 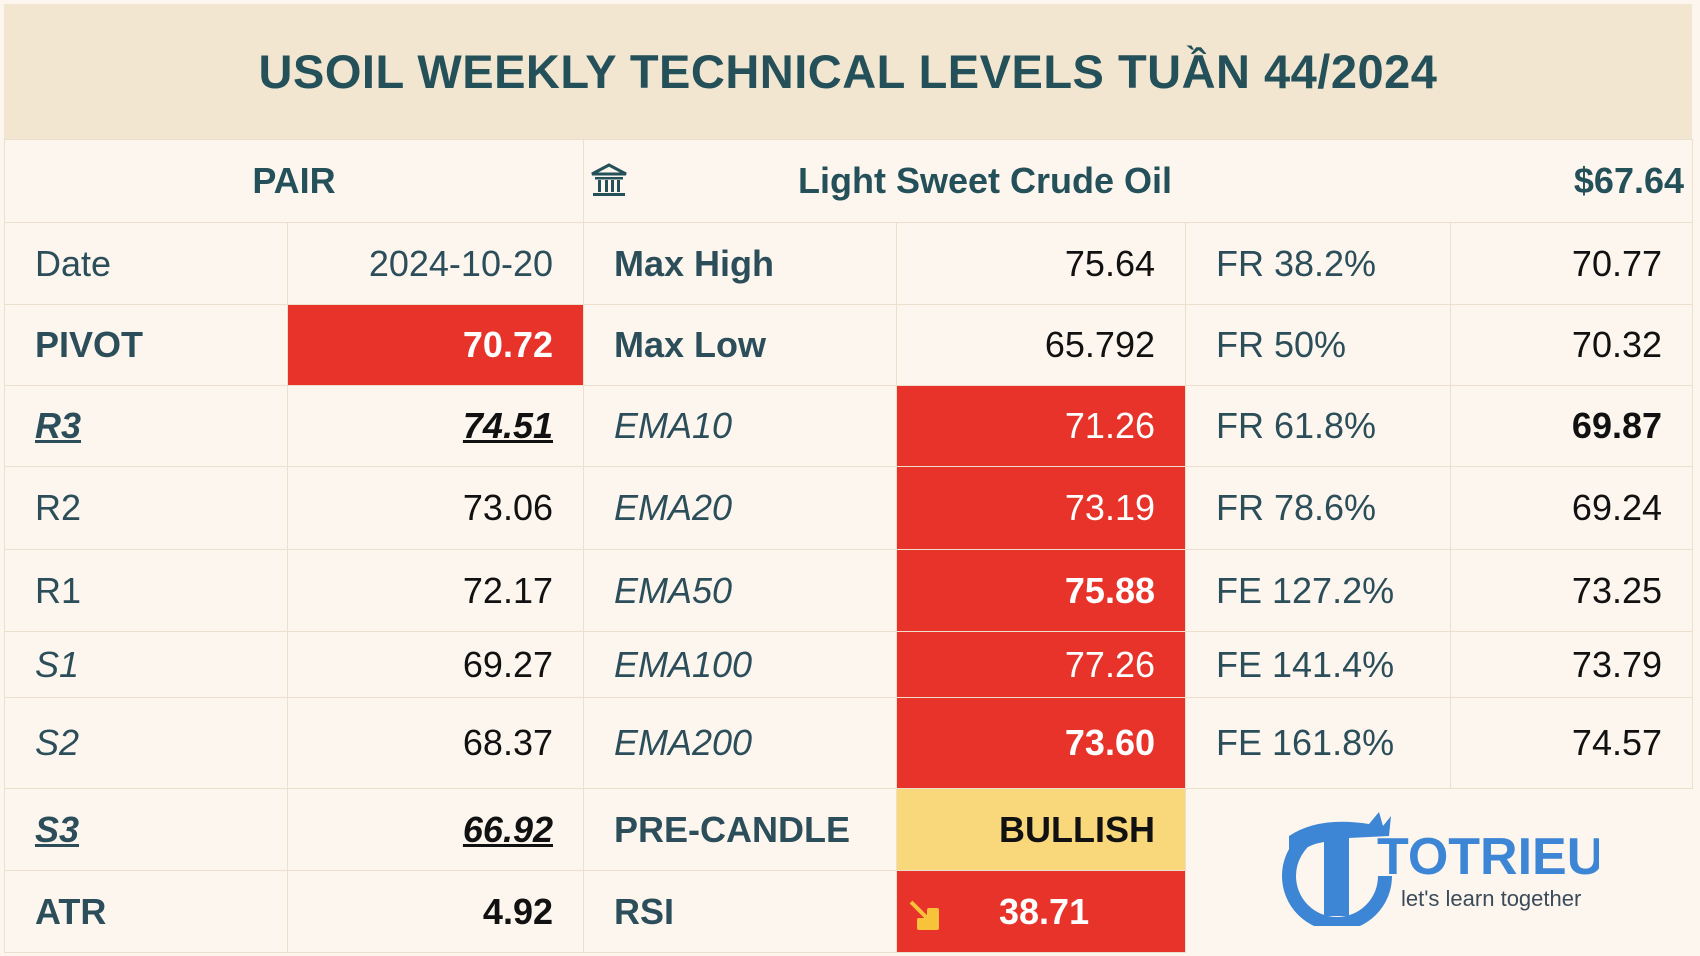 I want to click on value: 69.24, so click(x=1571, y=508).